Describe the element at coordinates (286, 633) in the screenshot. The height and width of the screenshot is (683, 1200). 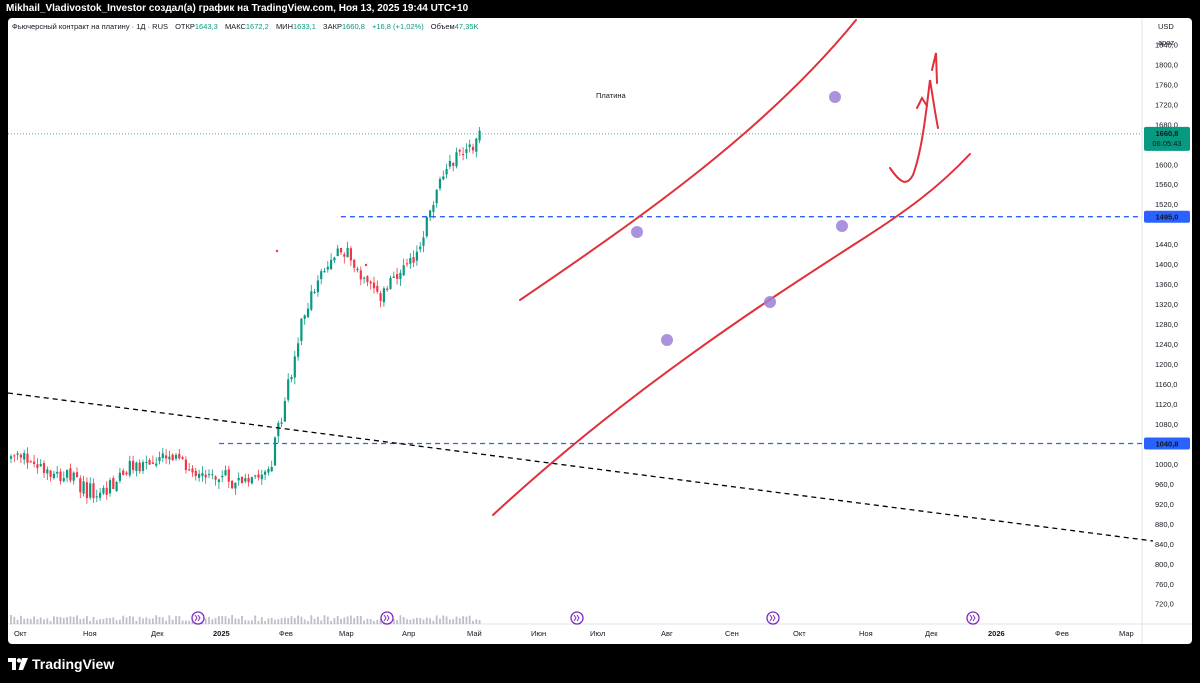
I see `time-axis-label: Фев` at that location.